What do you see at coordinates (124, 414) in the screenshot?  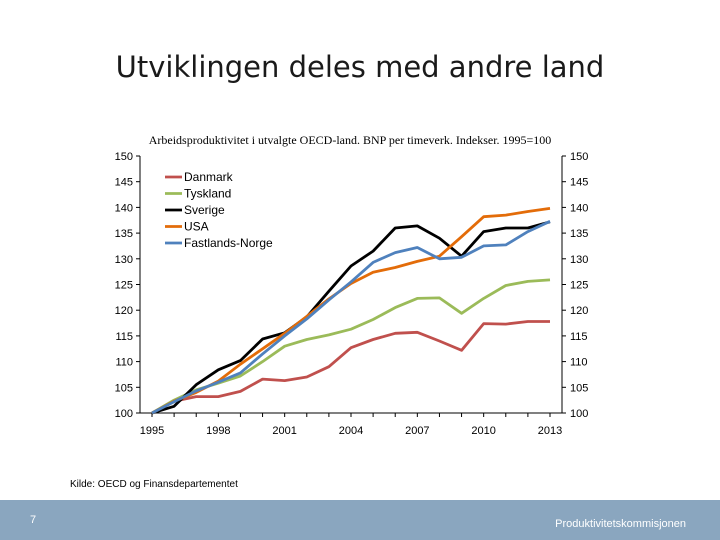 I see `y-tick-label-left: 100` at bounding box center [124, 414].